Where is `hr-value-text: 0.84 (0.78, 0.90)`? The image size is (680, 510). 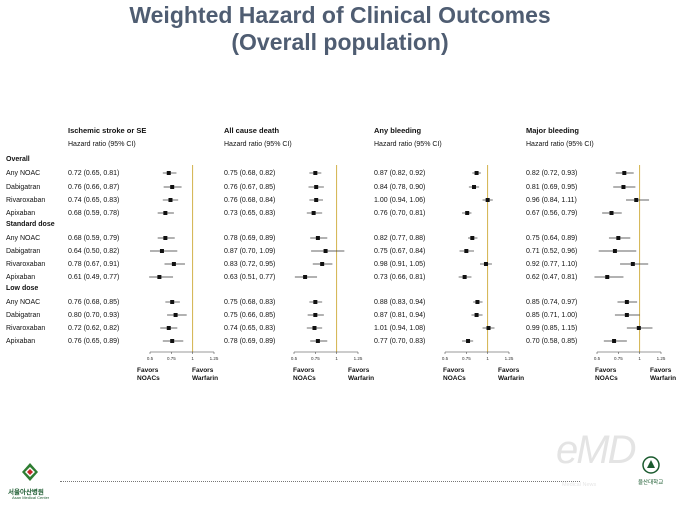
hr-value-text: 0.84 (0.78, 0.90) is located at coordinates (400, 187).